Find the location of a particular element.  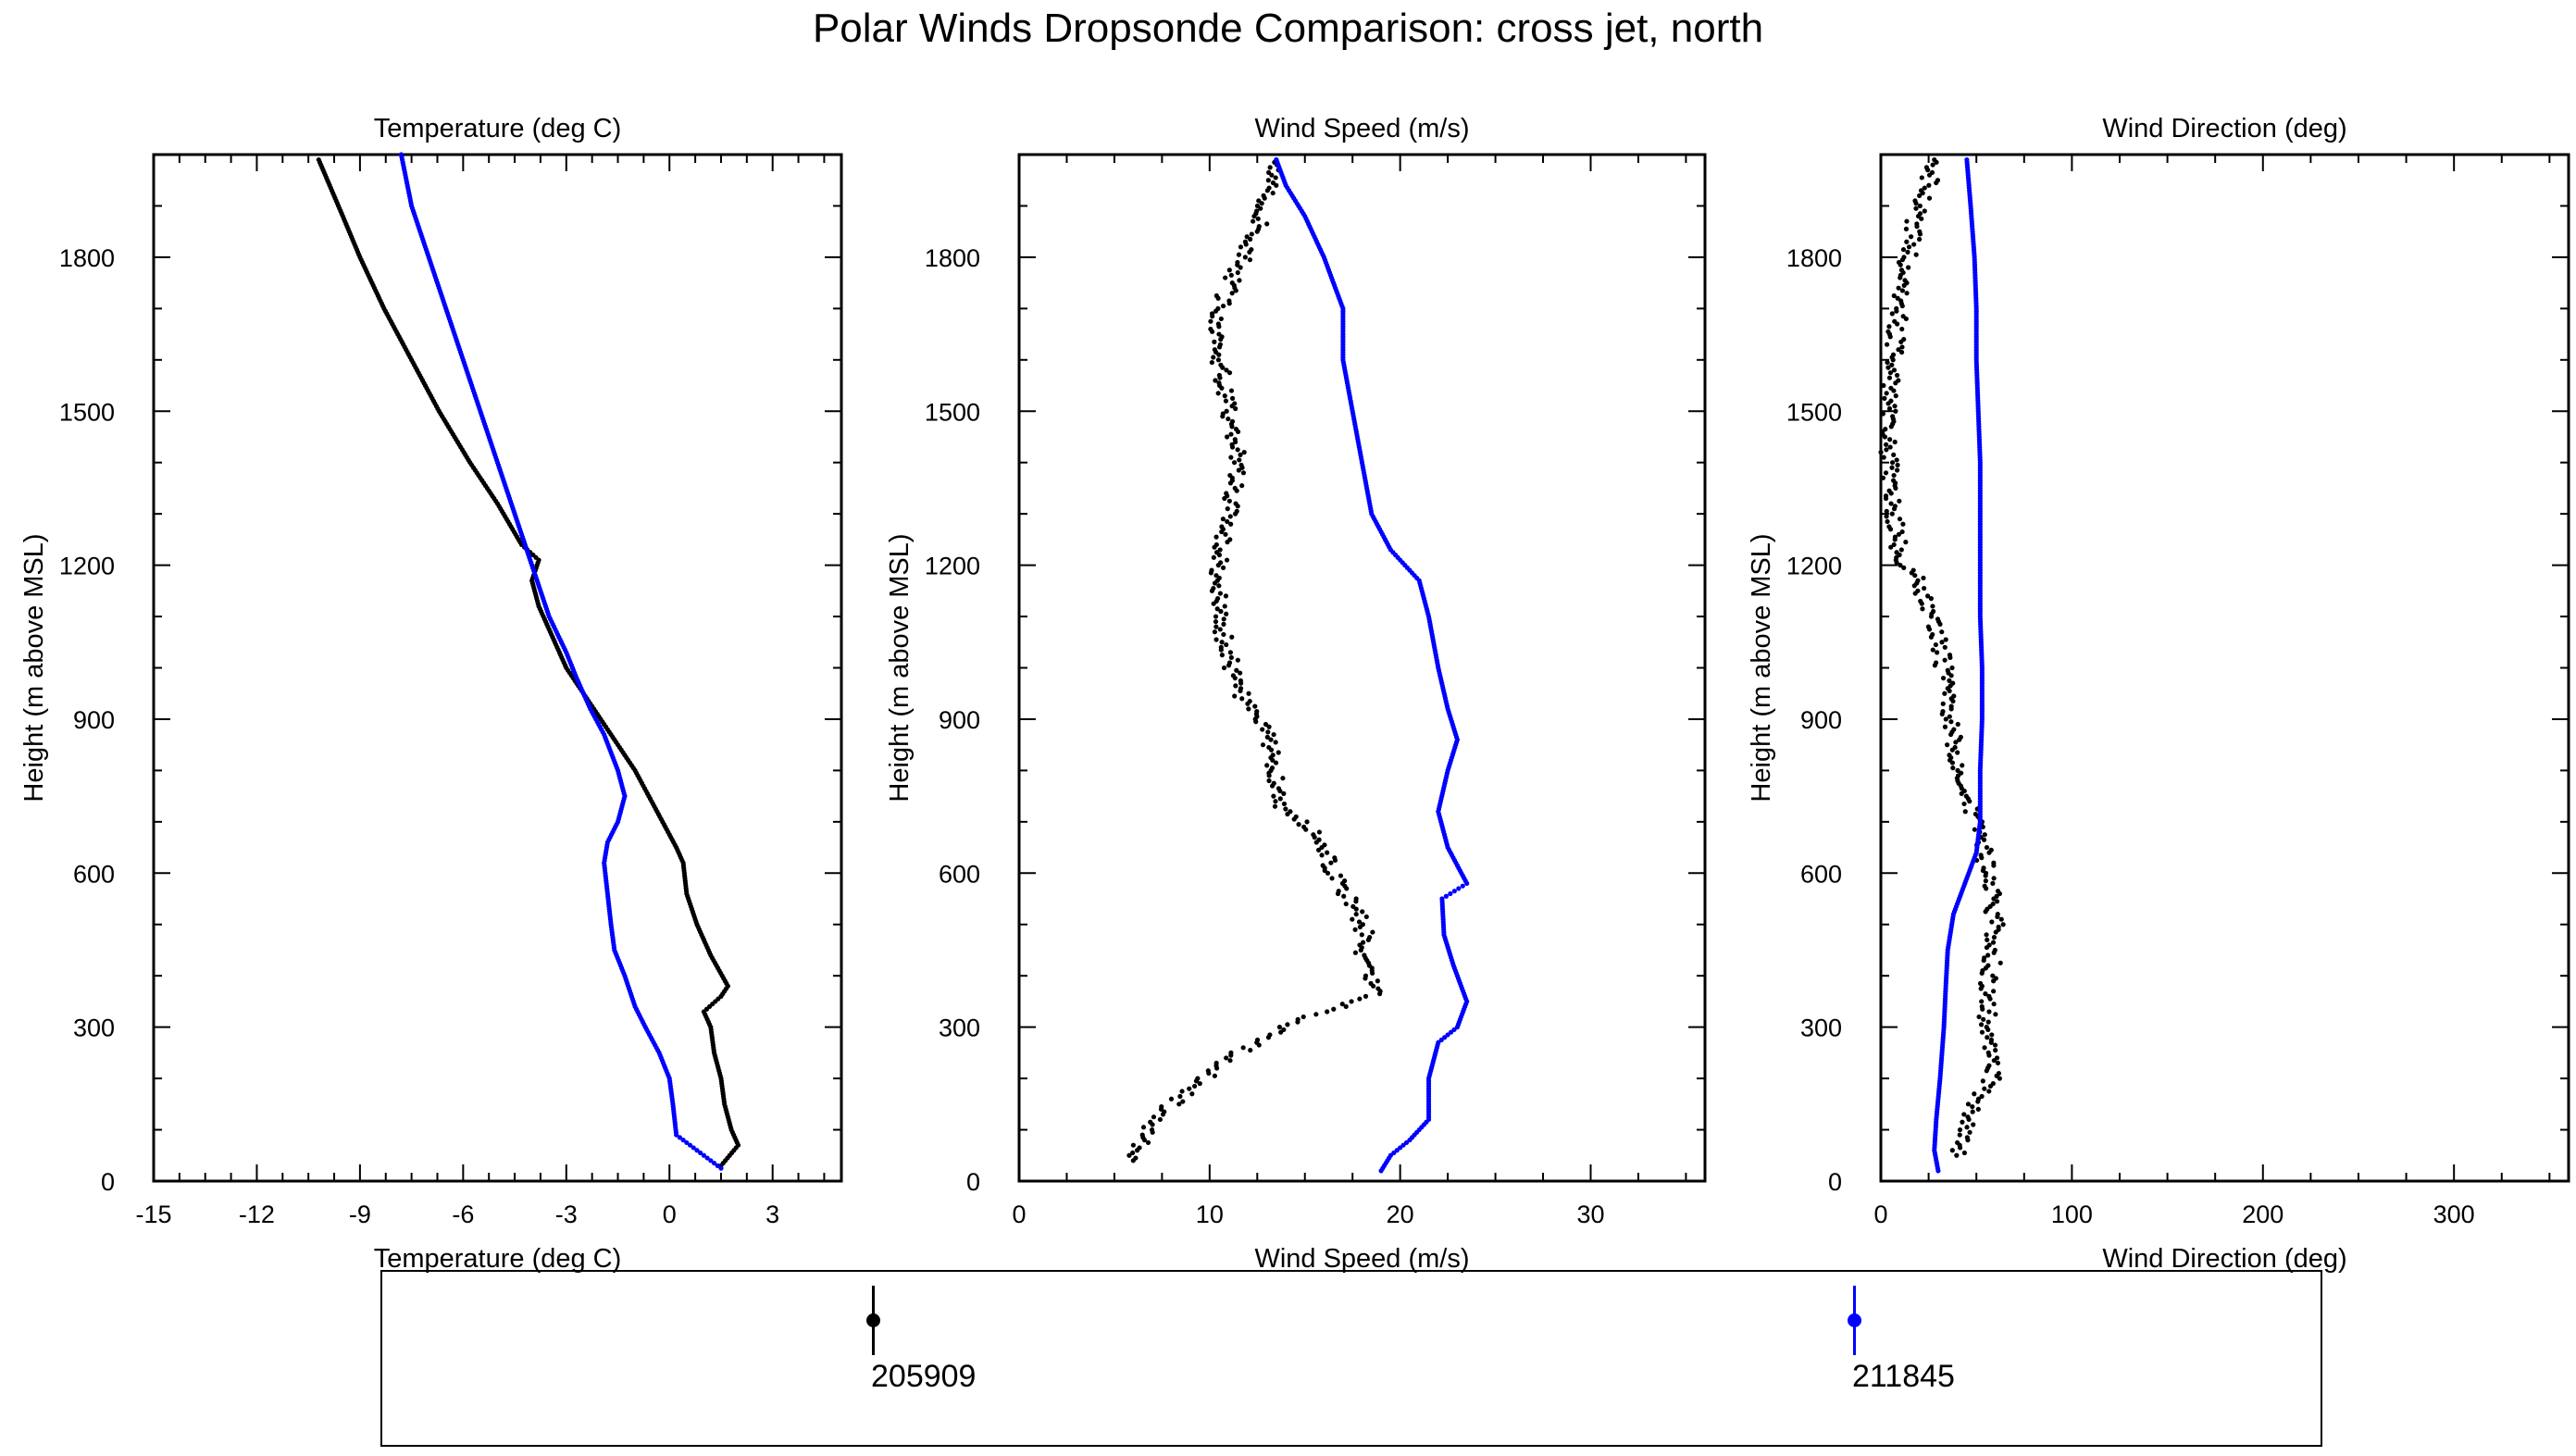

wind-direction-deg-y-tick-label: 600 is located at coordinates (1821, 874).